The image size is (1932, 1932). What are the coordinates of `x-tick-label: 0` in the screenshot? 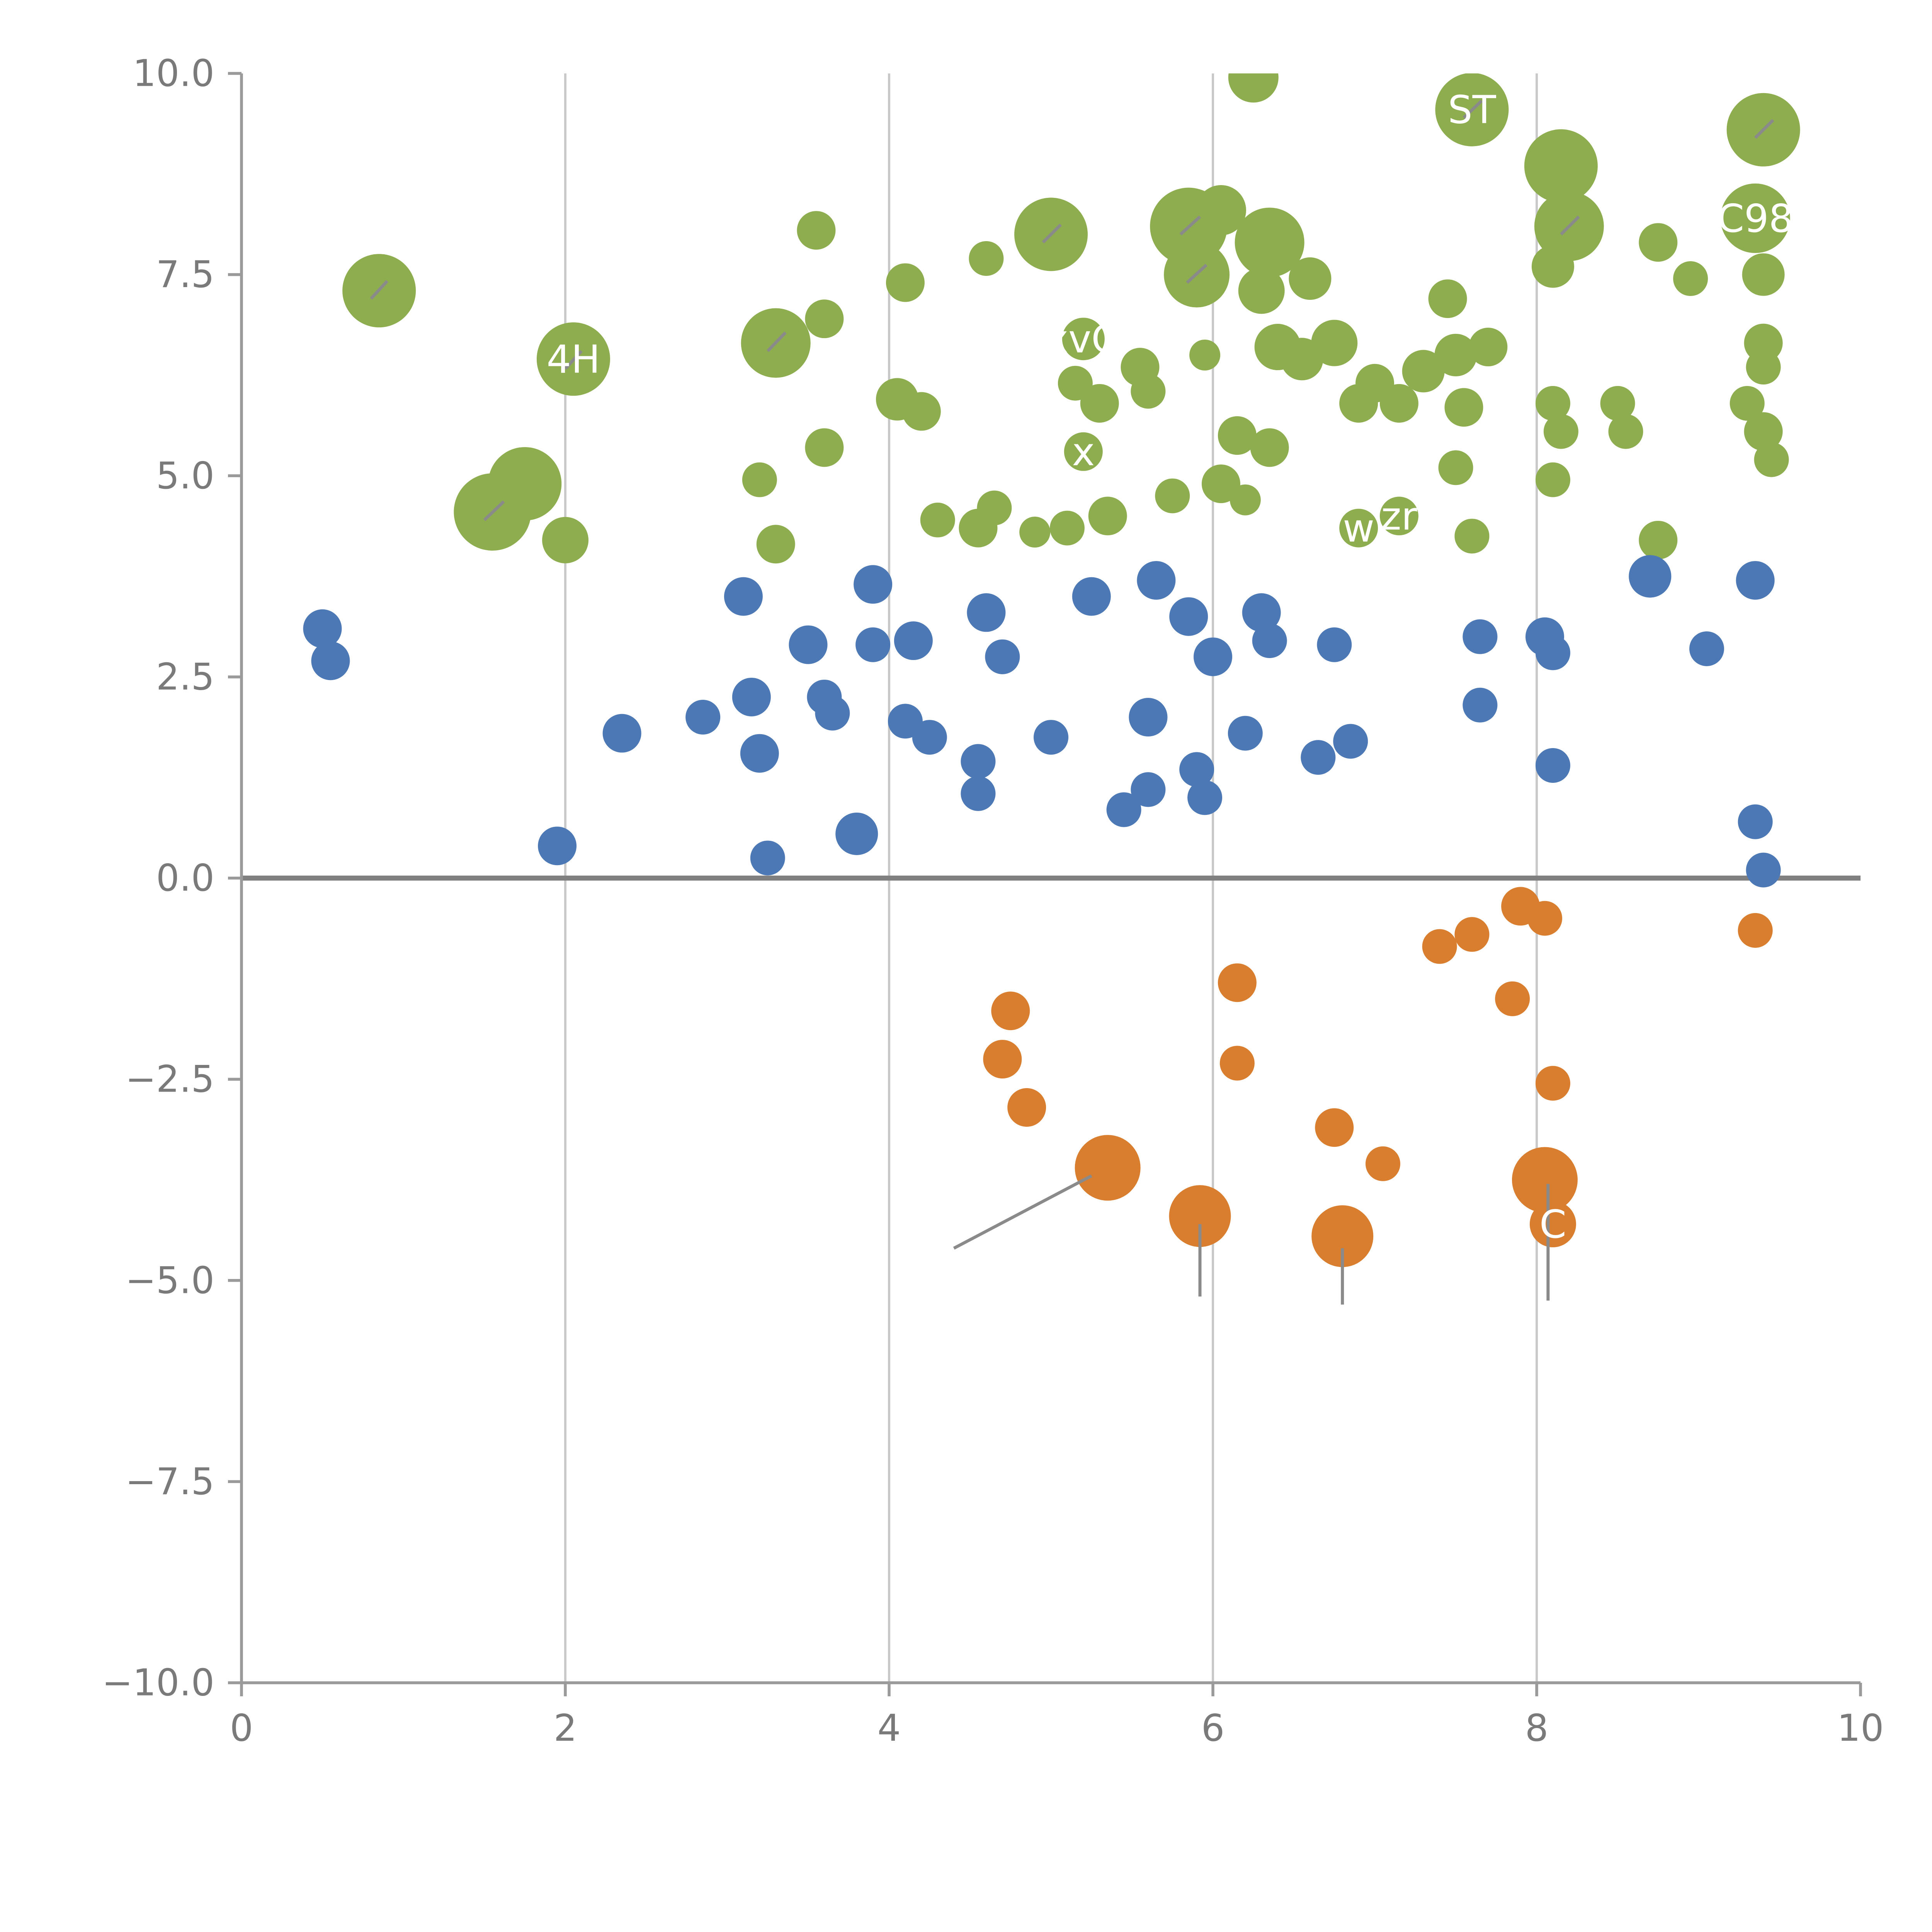 It's located at (241, 1728).